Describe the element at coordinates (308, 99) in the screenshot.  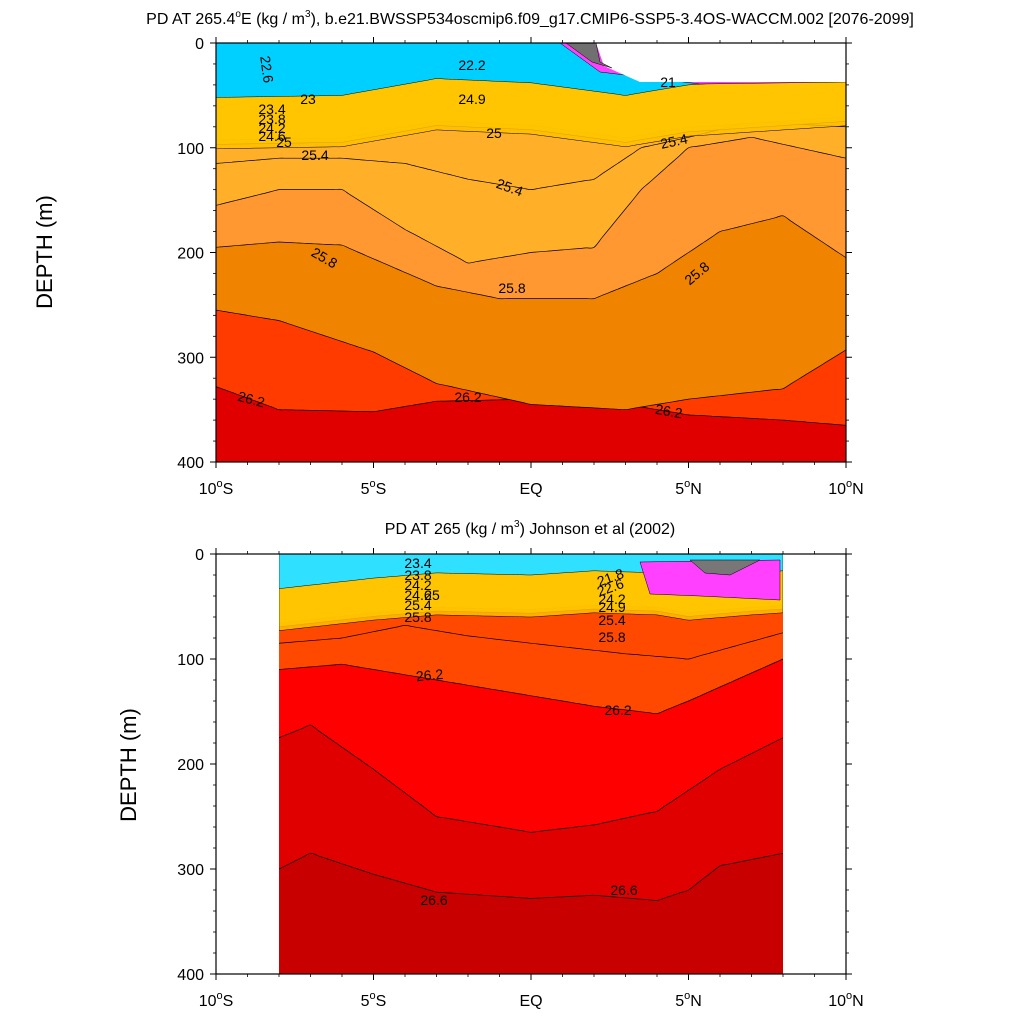
I see `contour-label: 23` at that location.